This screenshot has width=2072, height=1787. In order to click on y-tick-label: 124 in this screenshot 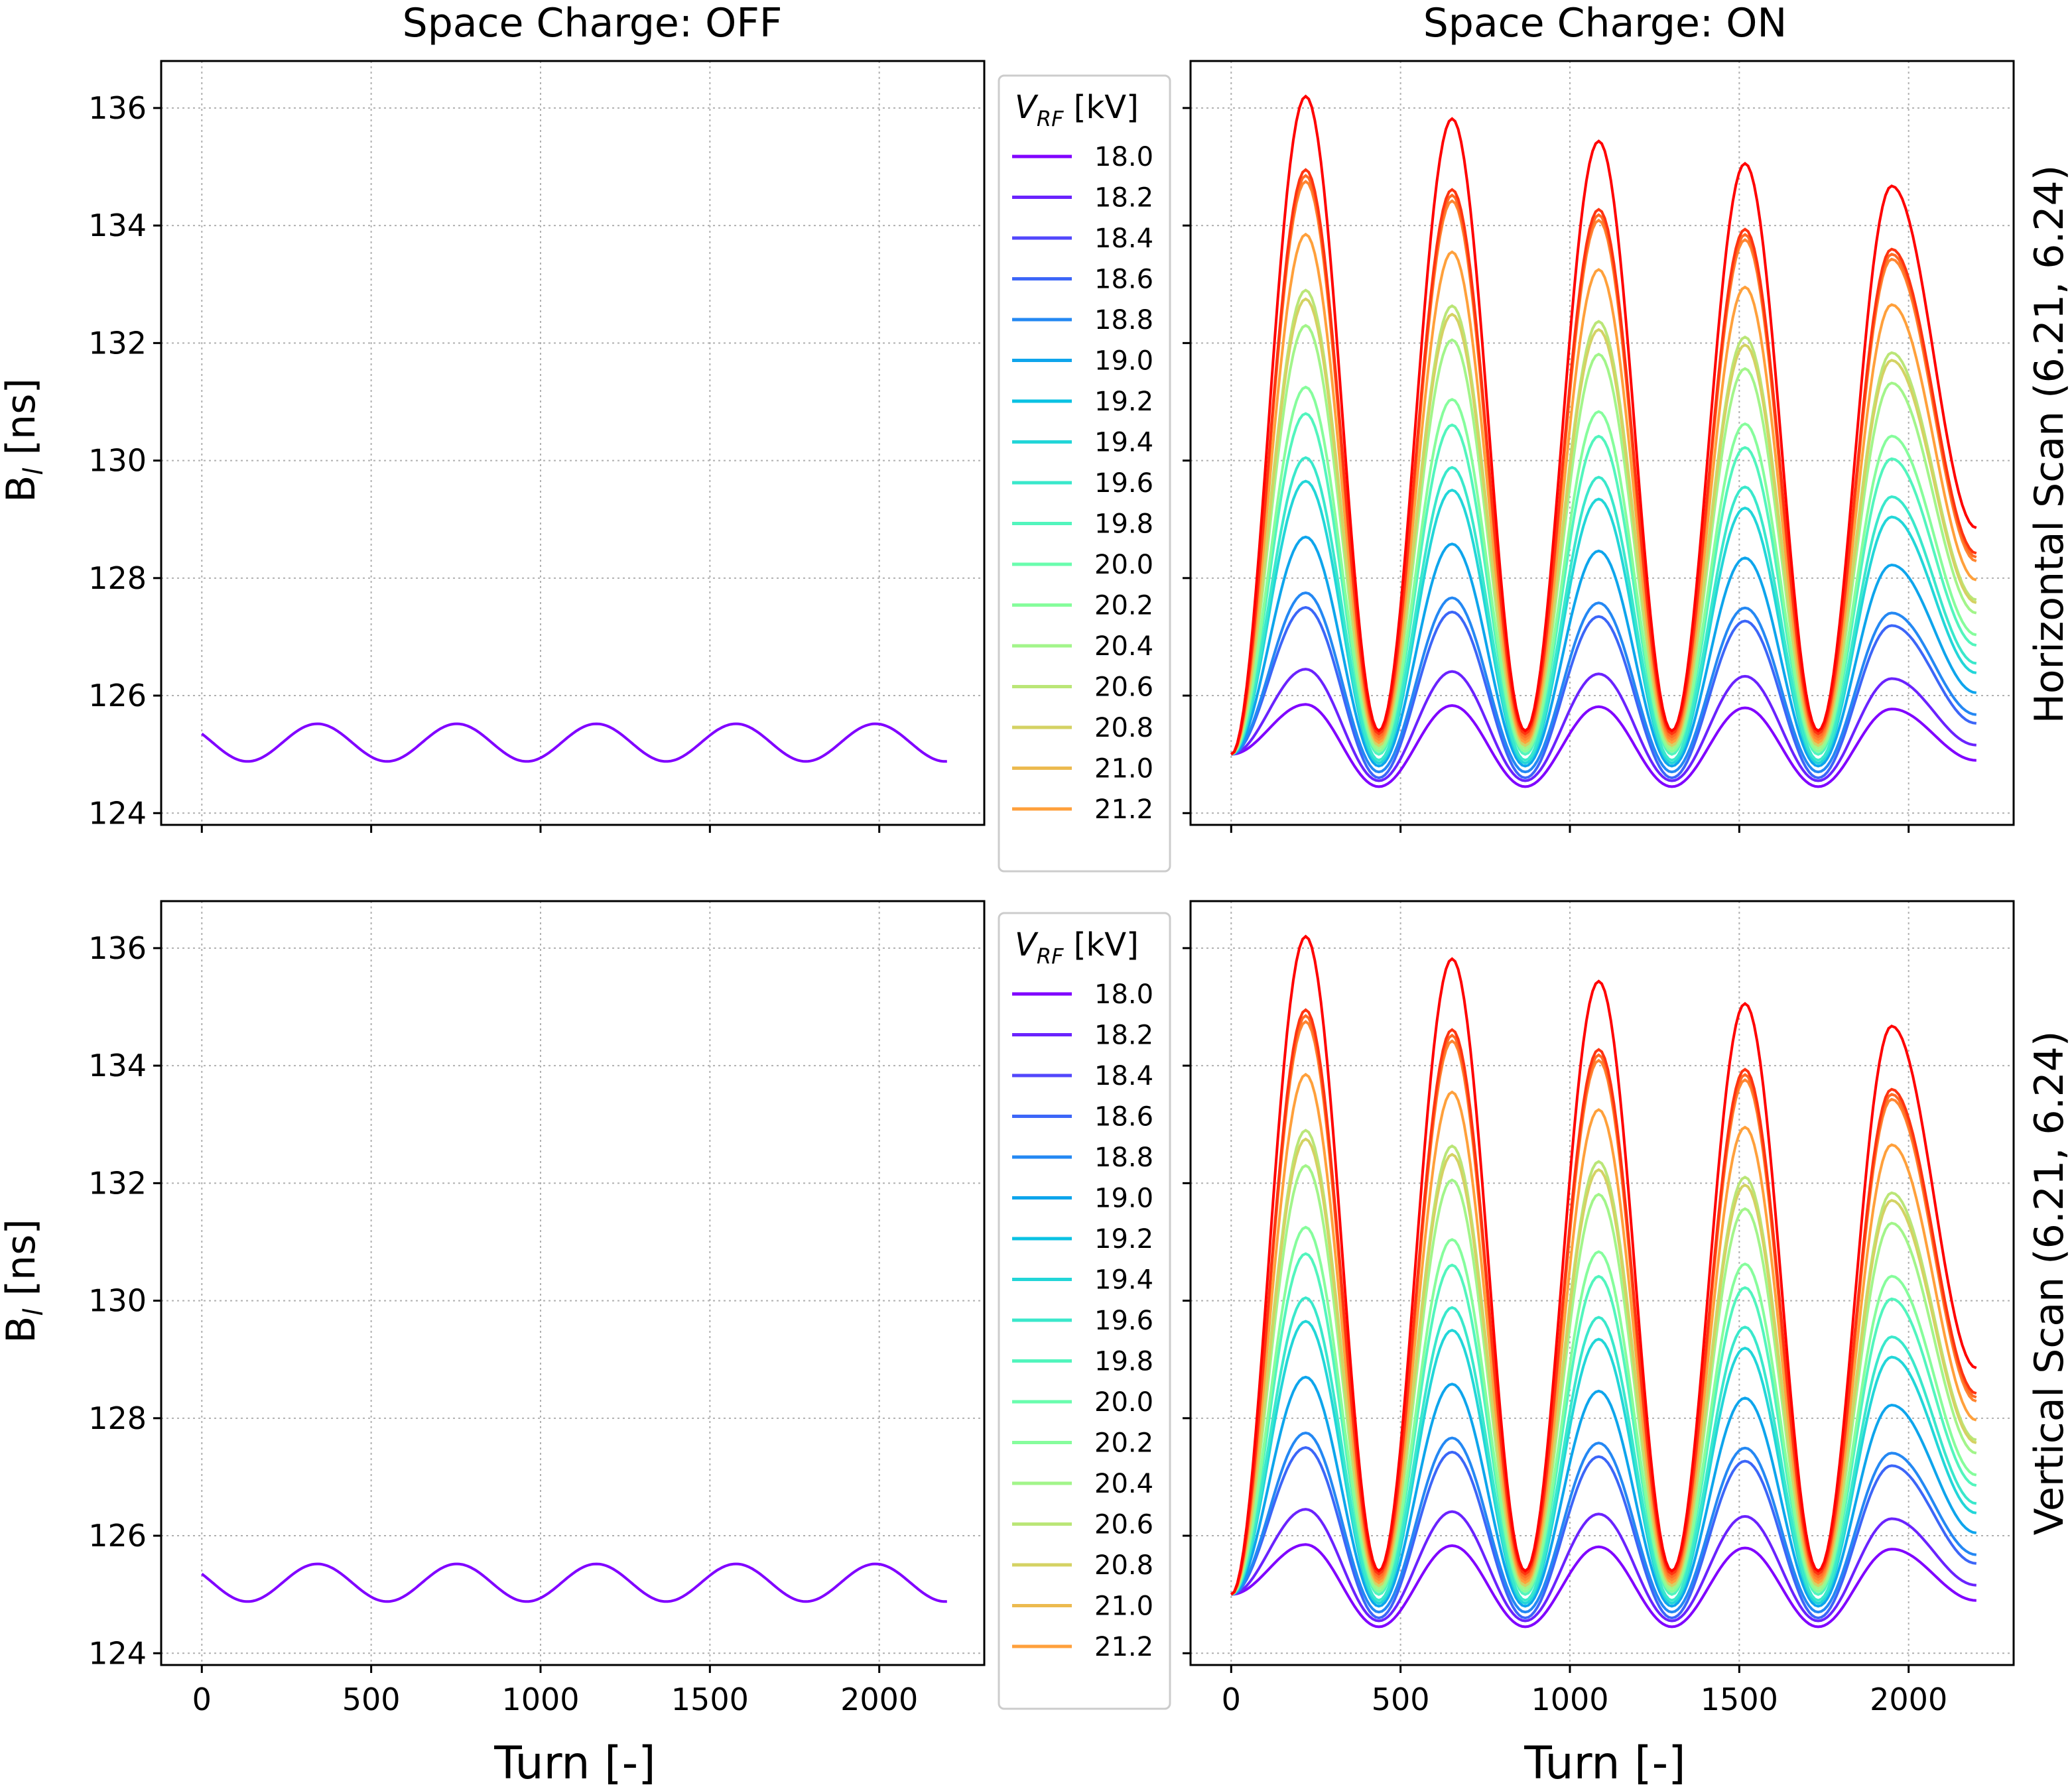, I will do `click(117, 1653)`.